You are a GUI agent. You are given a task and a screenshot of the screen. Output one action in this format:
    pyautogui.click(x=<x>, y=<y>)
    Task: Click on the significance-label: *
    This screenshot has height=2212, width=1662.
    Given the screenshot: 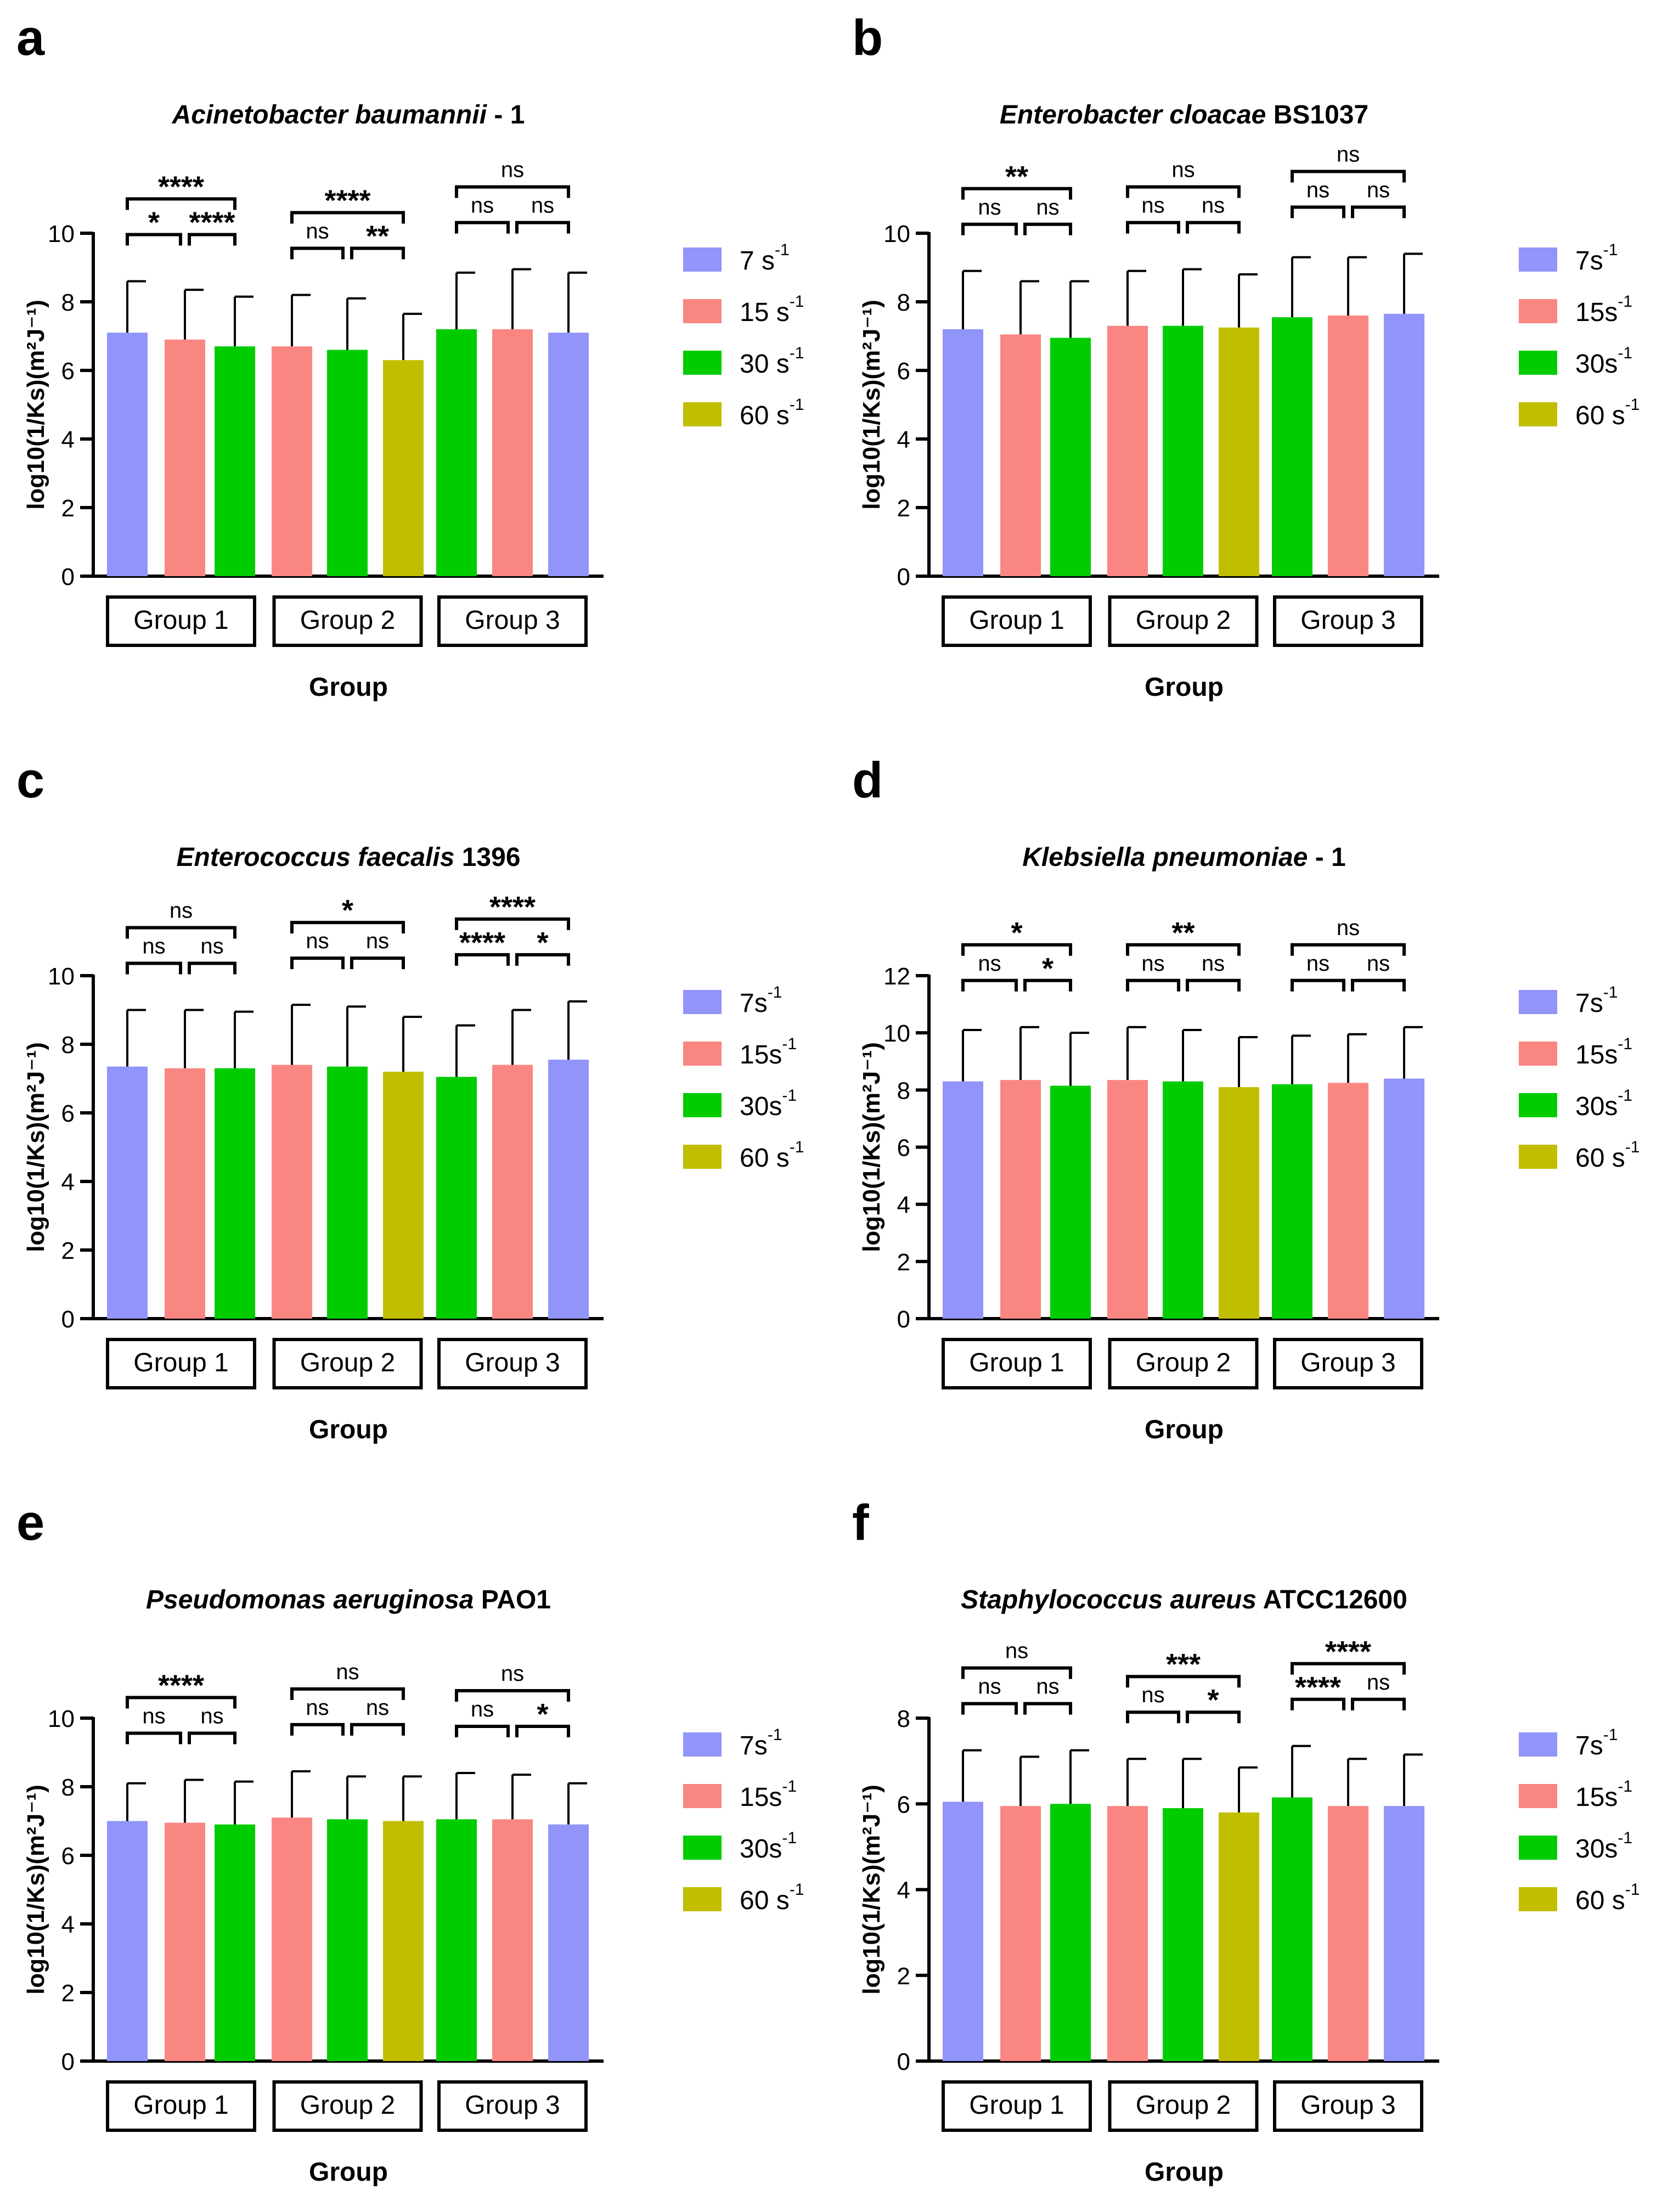 What is the action you would take?
    pyautogui.click(x=542, y=943)
    